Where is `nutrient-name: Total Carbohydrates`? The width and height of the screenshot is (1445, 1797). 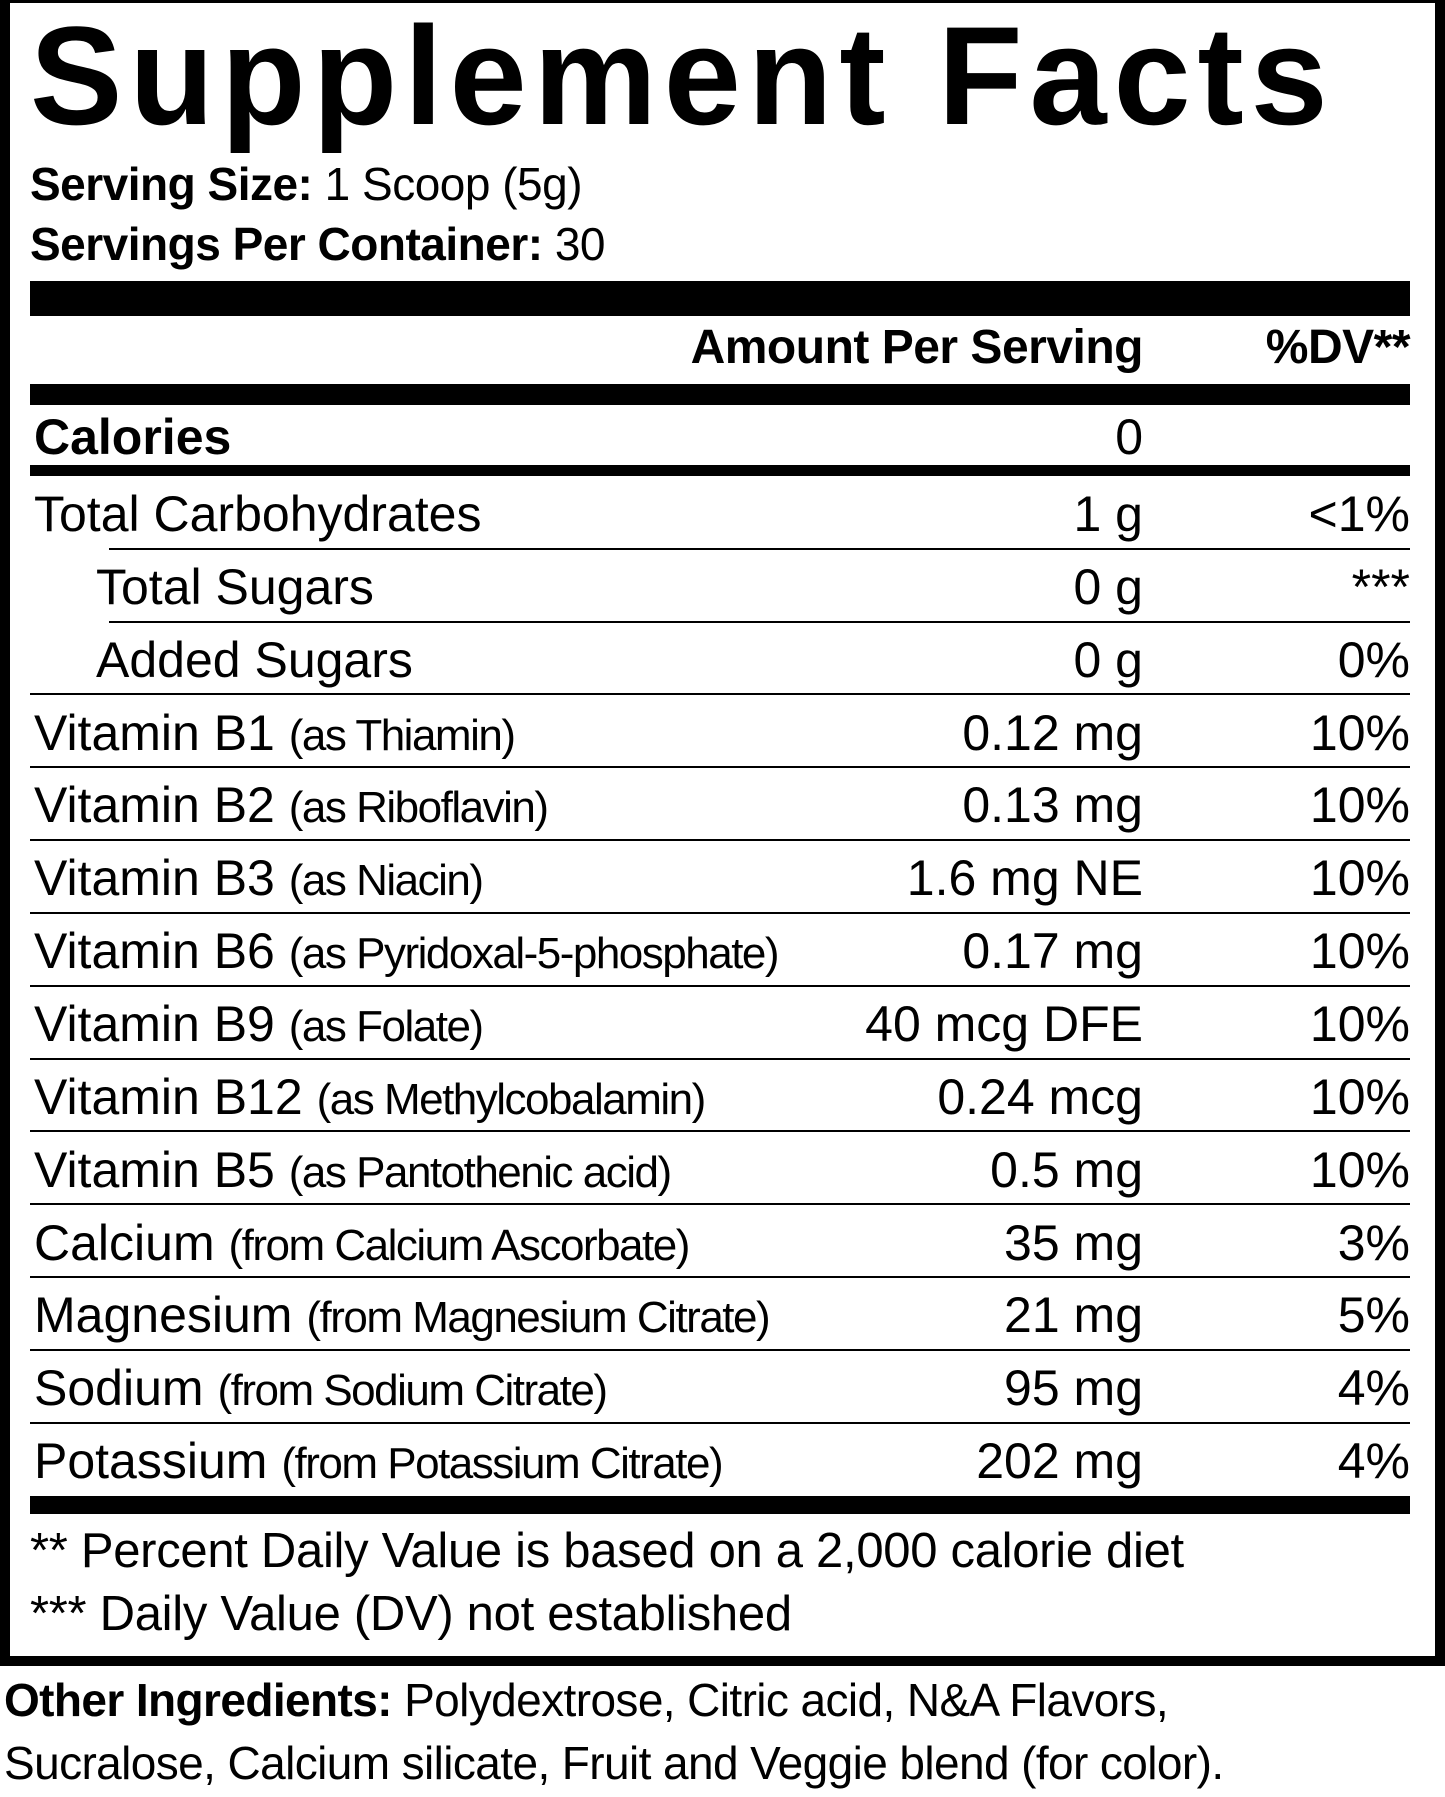 nutrient-name: Total Carbohydrates is located at coordinates (257, 515).